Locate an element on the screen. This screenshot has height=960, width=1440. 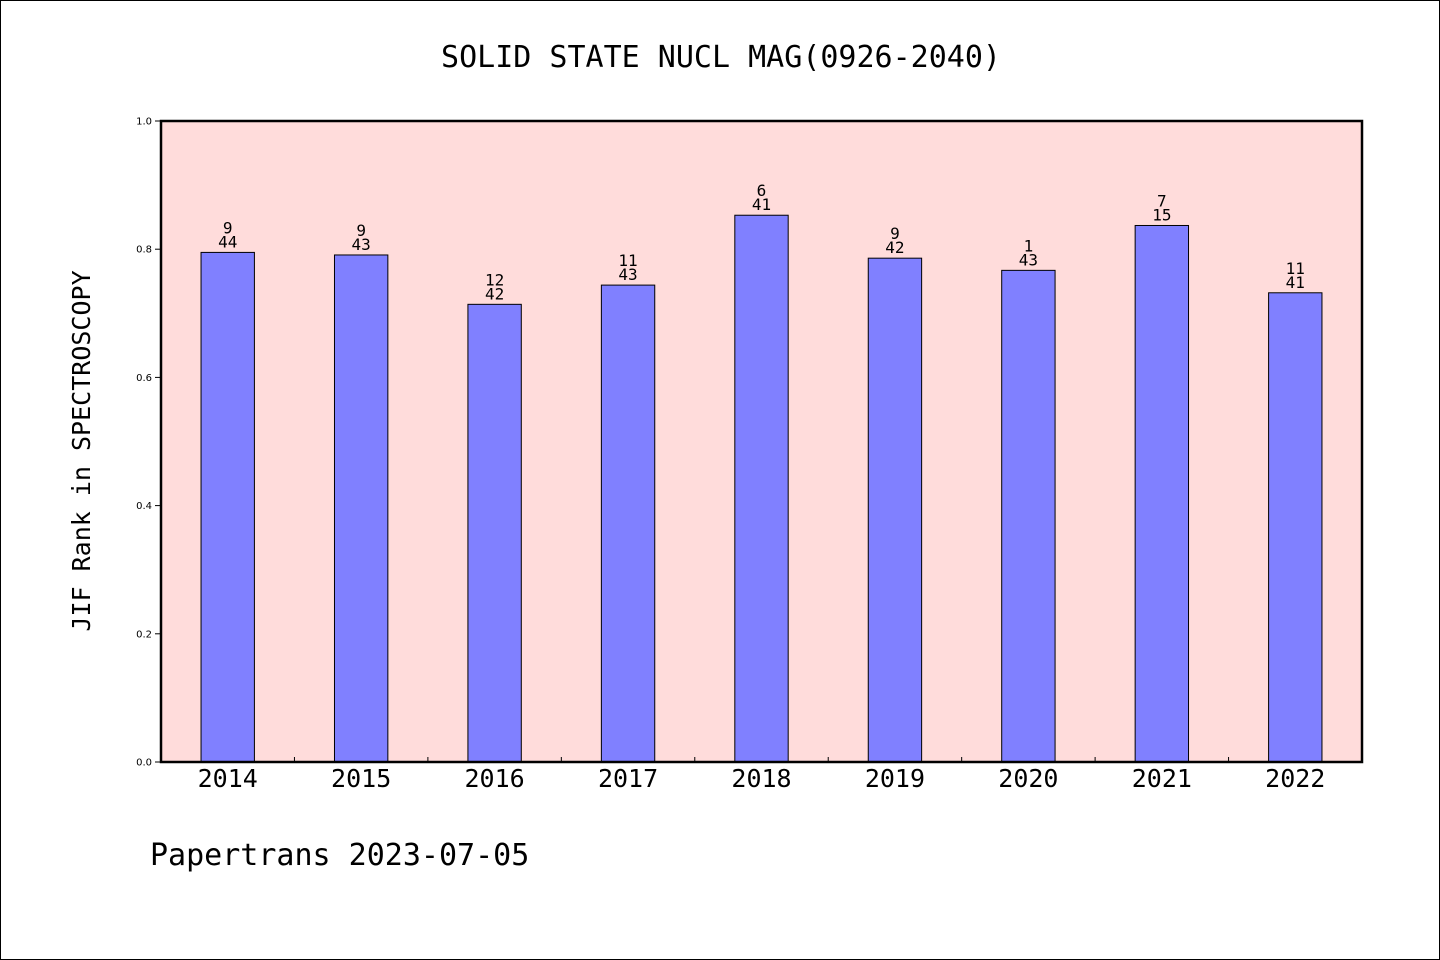
x-tick-label: 2014 is located at coordinates (228, 778).